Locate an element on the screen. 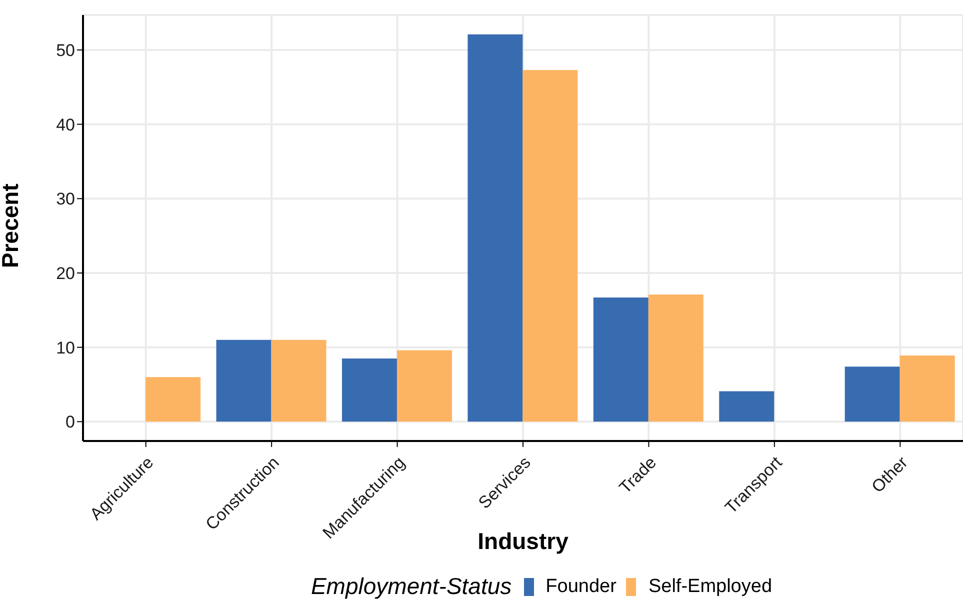 This screenshot has height=608, width=963. y-tick-label: 50 is located at coordinates (65, 50).